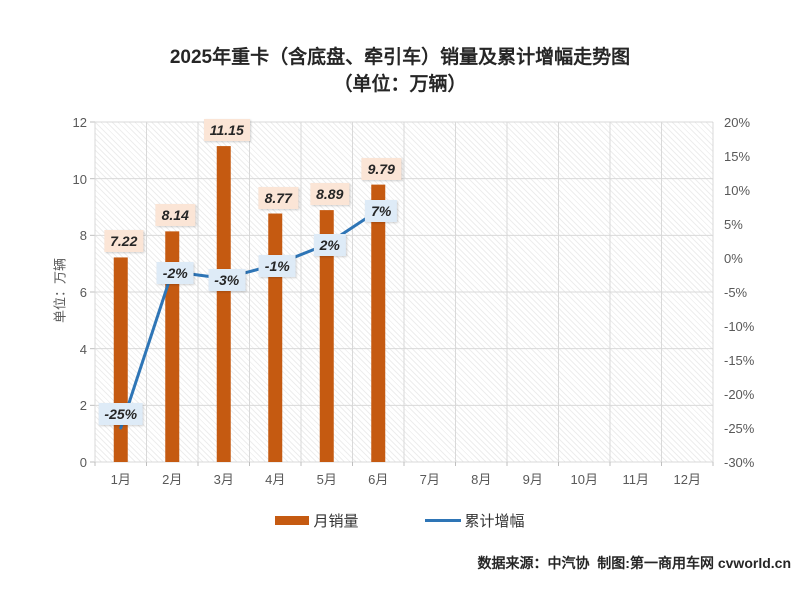 The height and width of the screenshot is (600, 800). I want to click on y-axis-right-label-20%: 20%, so click(737, 122).